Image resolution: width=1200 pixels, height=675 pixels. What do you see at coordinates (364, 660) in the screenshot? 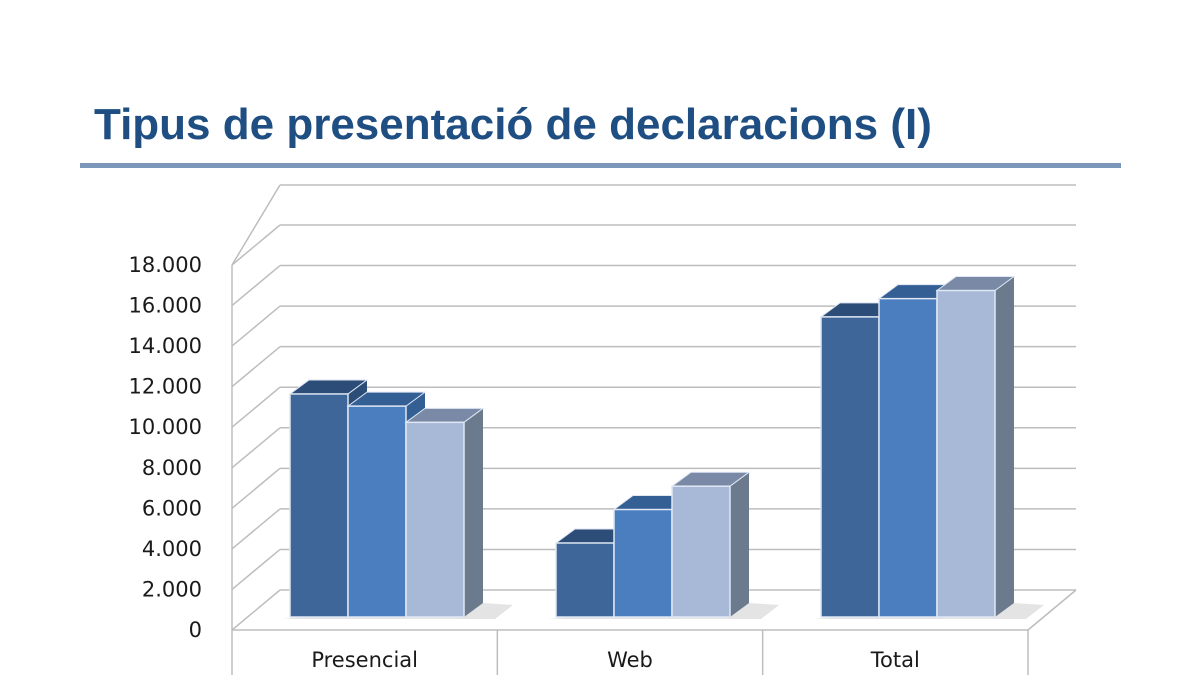
I see `x-category-label: Presencial` at bounding box center [364, 660].